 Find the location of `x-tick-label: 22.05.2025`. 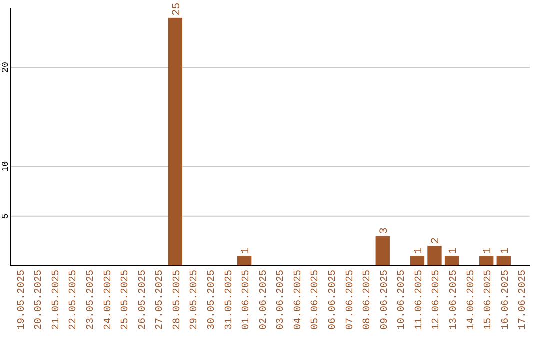

x-tick-label: 22.05.2025 is located at coordinates (74, 300).